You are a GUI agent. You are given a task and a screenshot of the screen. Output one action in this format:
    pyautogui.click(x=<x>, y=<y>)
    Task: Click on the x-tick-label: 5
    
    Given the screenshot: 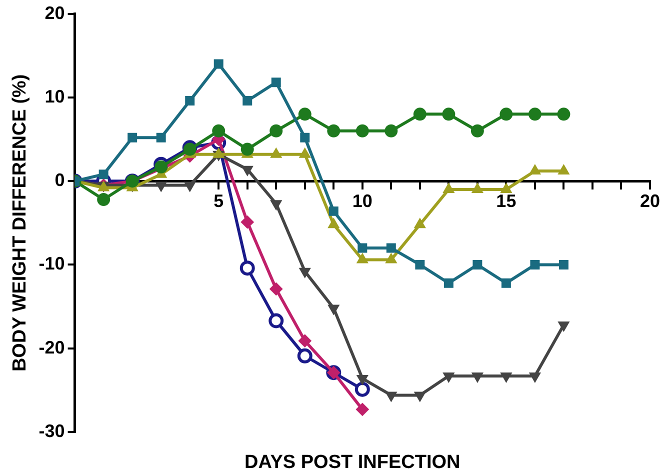 What is the action you would take?
    pyautogui.click(x=219, y=200)
    